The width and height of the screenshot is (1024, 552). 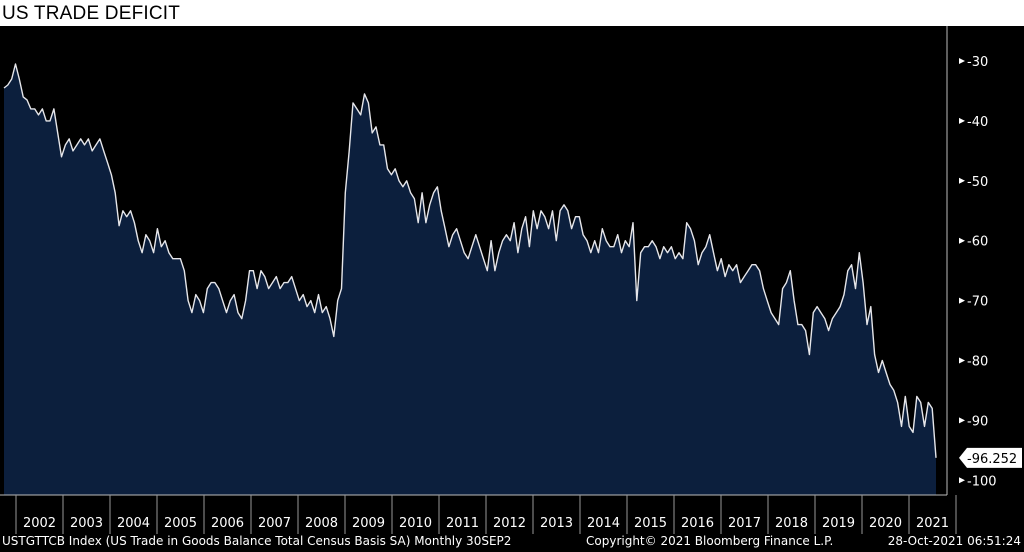 I want to click on x-tick-label: 2010, so click(x=415, y=523).